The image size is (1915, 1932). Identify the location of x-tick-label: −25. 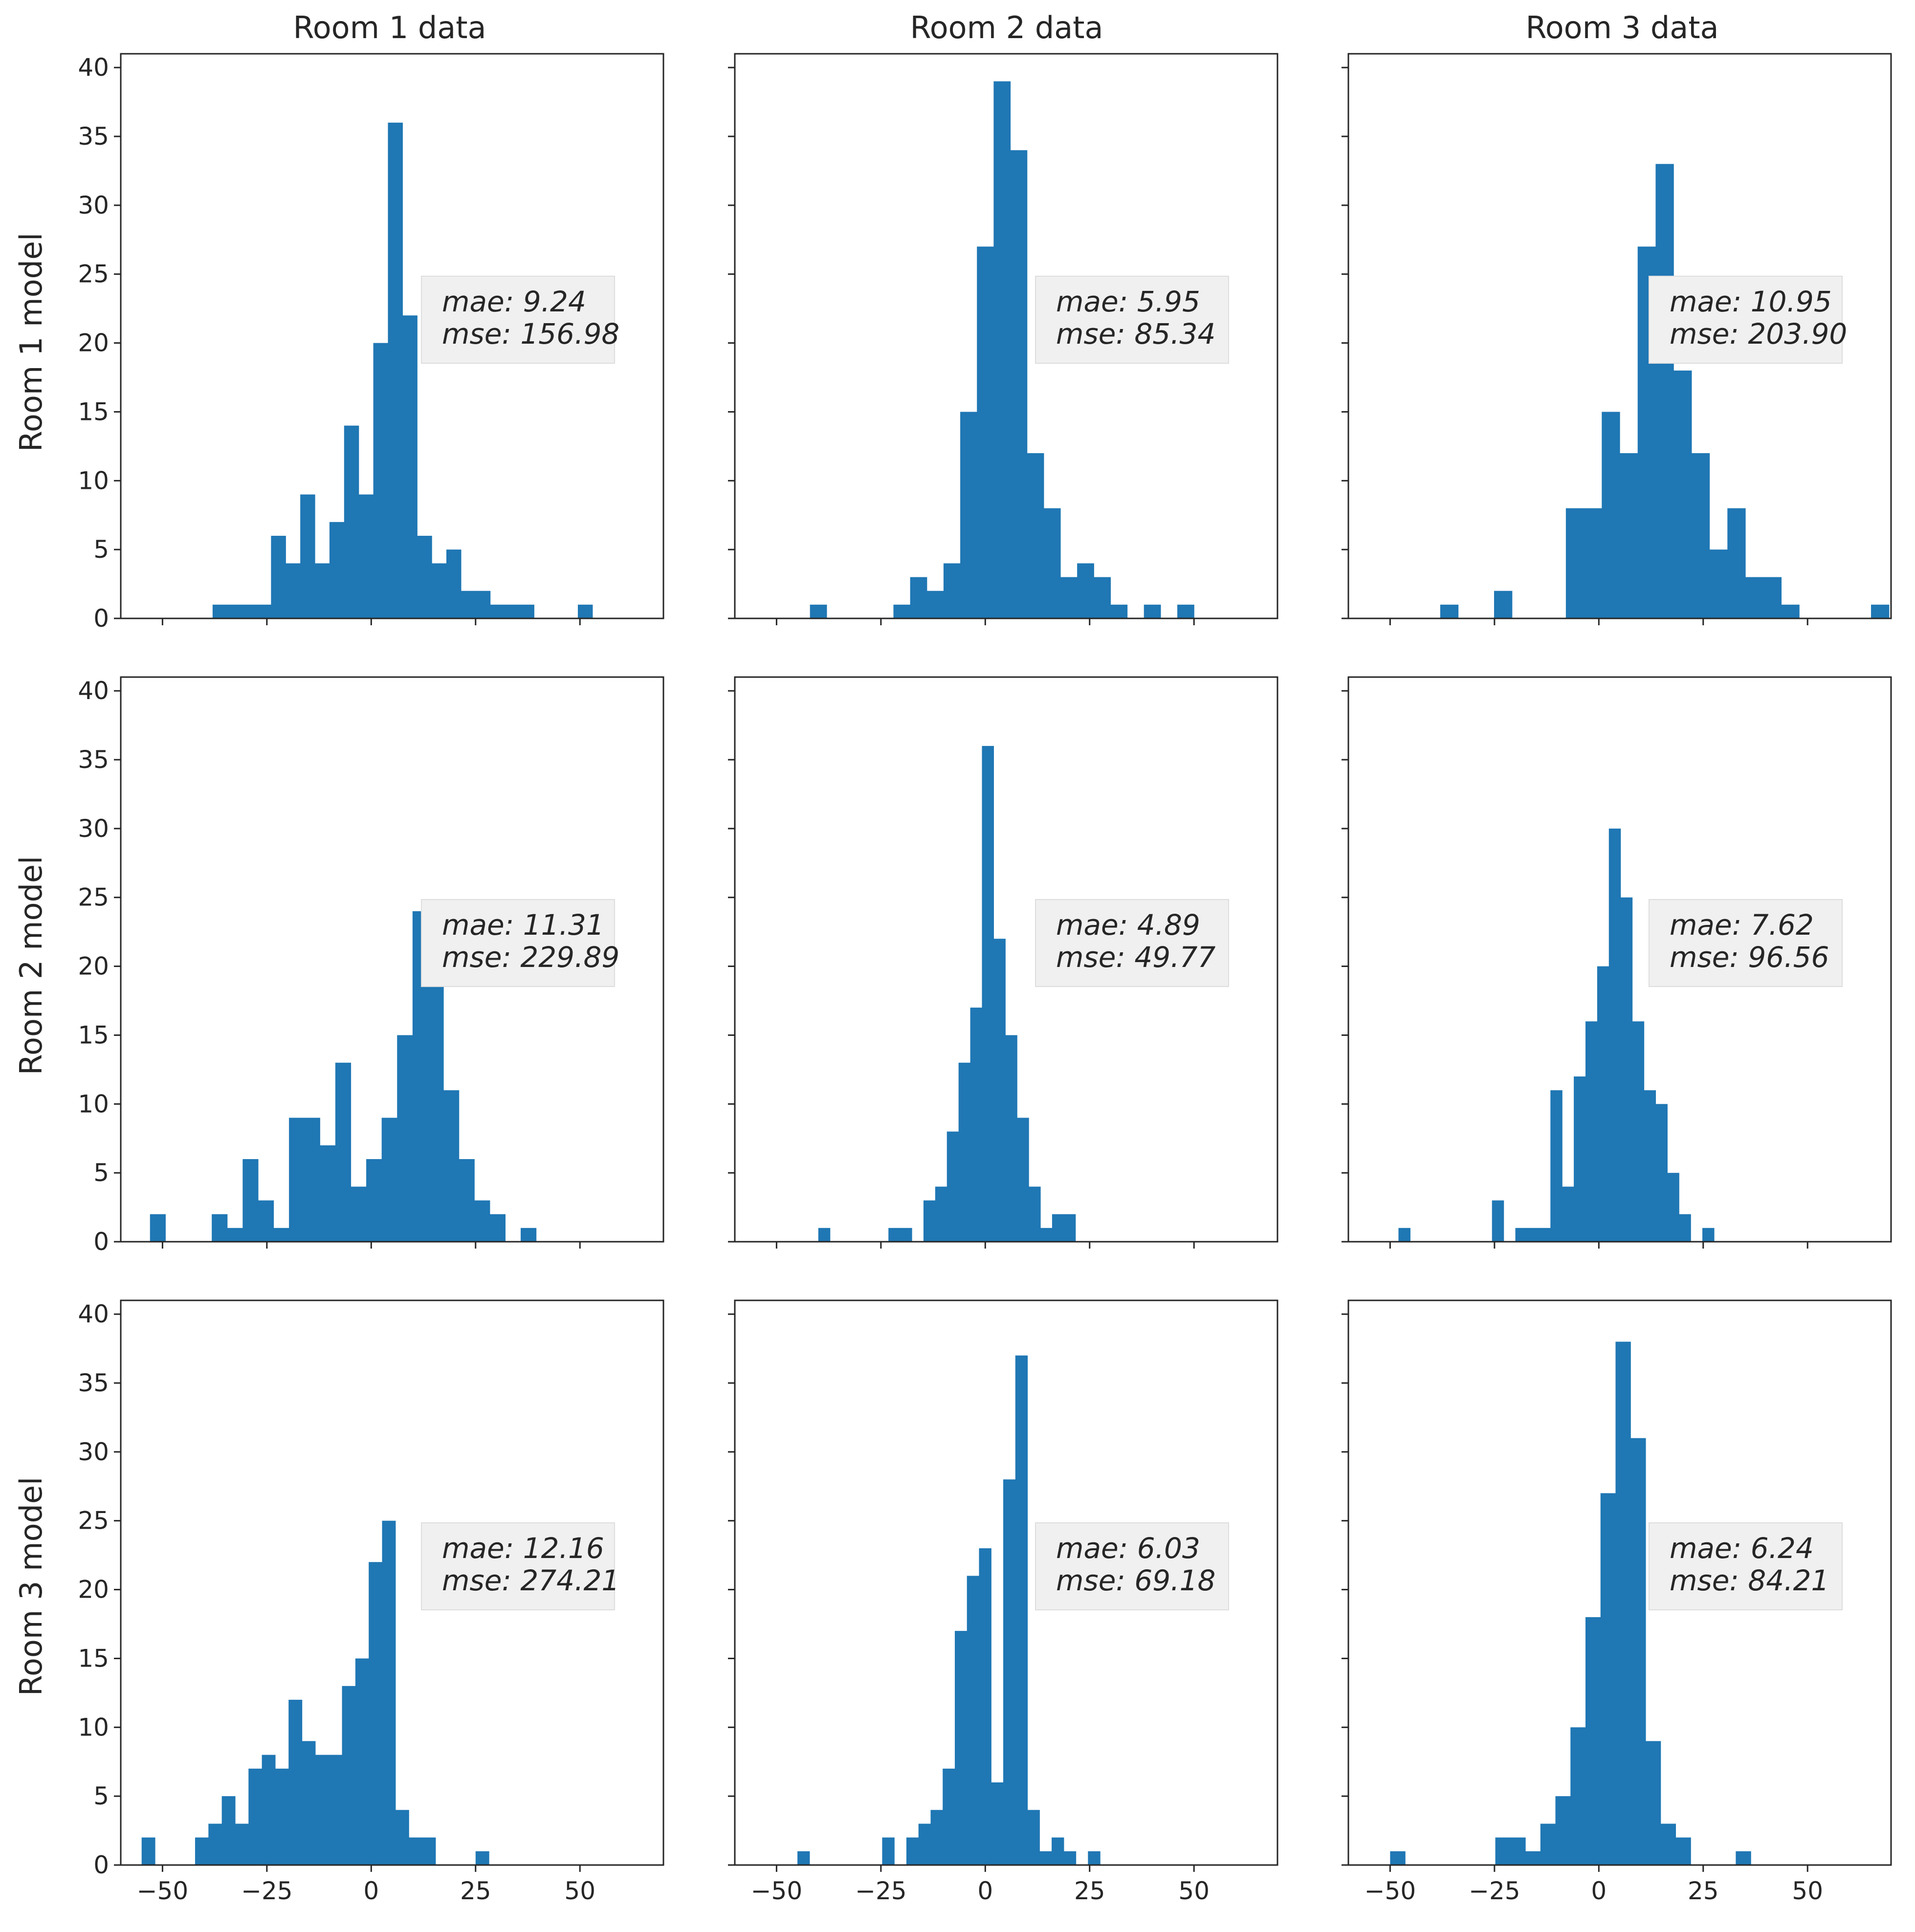
(267, 1891).